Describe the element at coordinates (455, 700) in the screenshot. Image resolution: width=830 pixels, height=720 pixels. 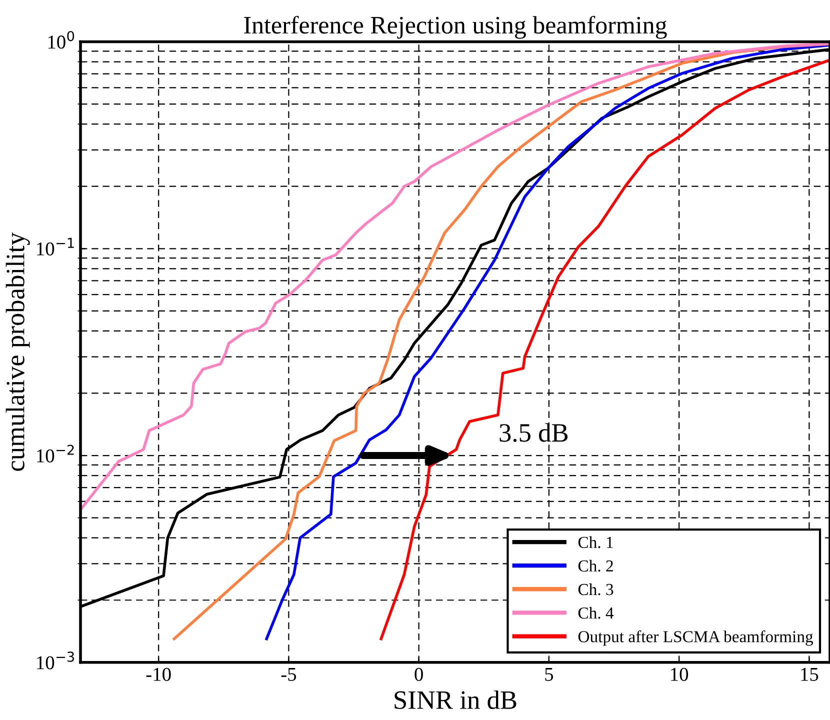
I see `x-axis-title: SINR in dB` at that location.